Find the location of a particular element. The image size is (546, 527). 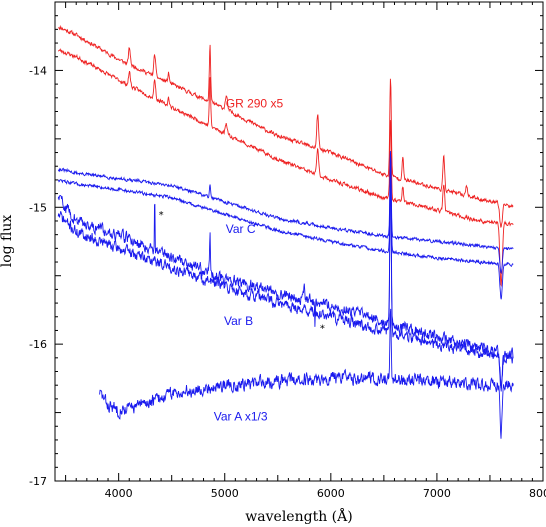

x-tick-label: 5000 is located at coordinates (225, 493).